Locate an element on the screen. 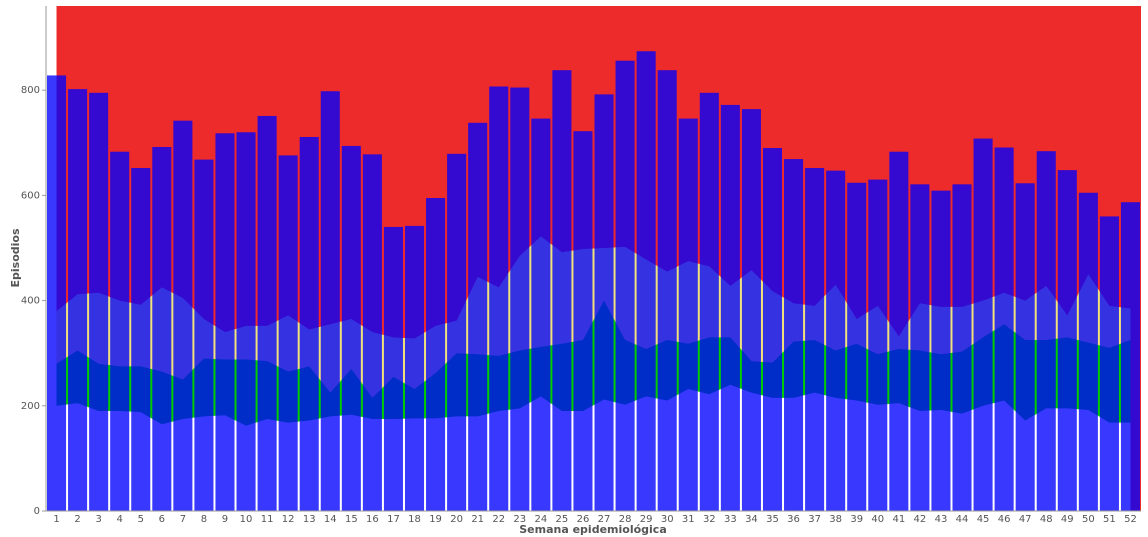  x-tick-label: 45 is located at coordinates (983, 519).